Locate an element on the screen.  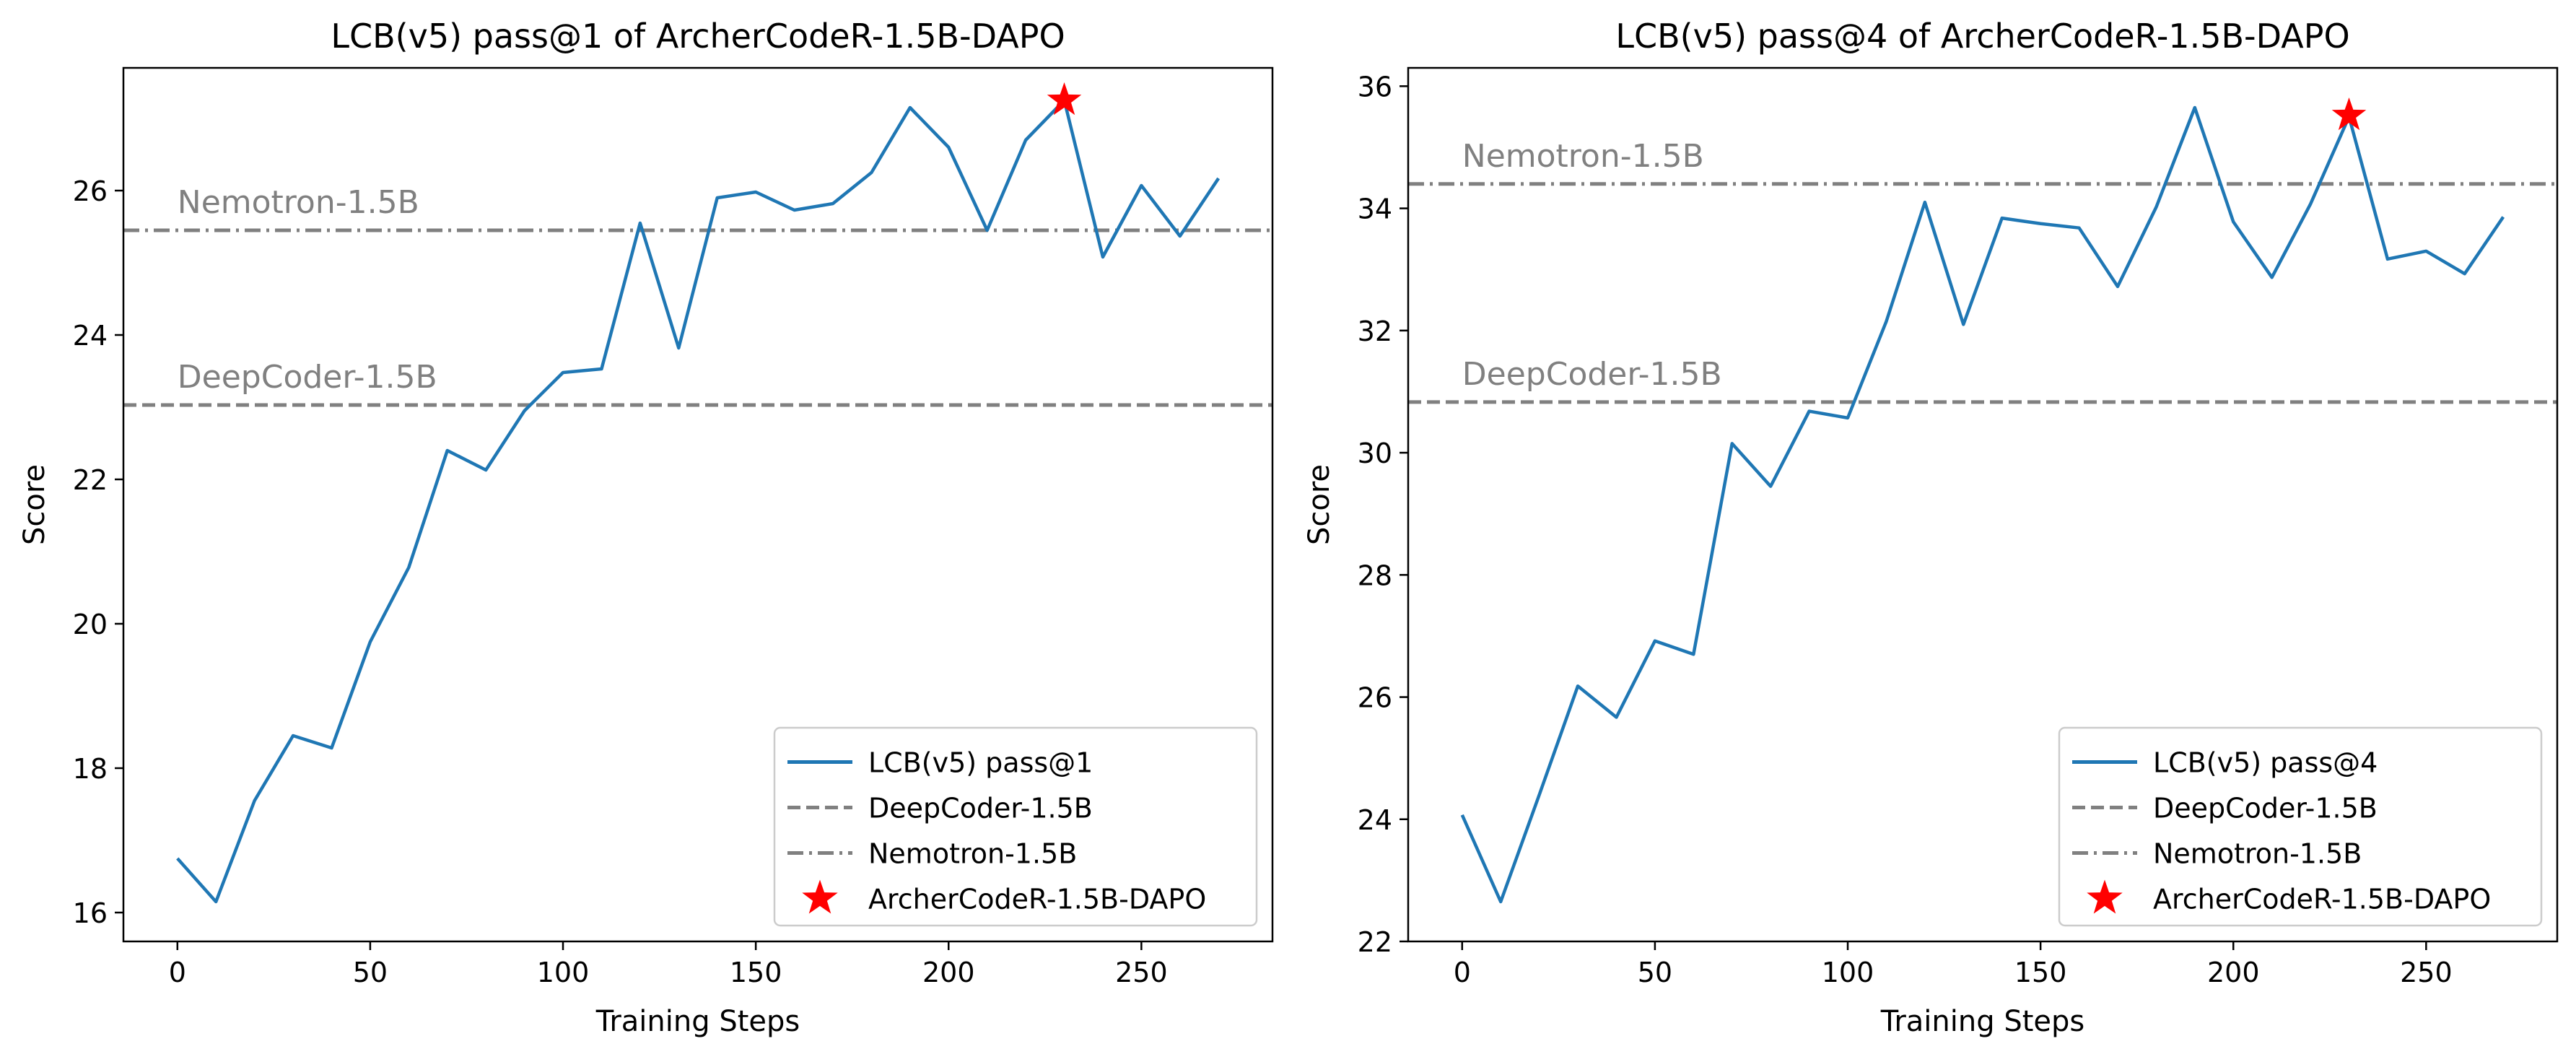
legend-item: LCB(v5) pass@4 is located at coordinates (2225, 763).